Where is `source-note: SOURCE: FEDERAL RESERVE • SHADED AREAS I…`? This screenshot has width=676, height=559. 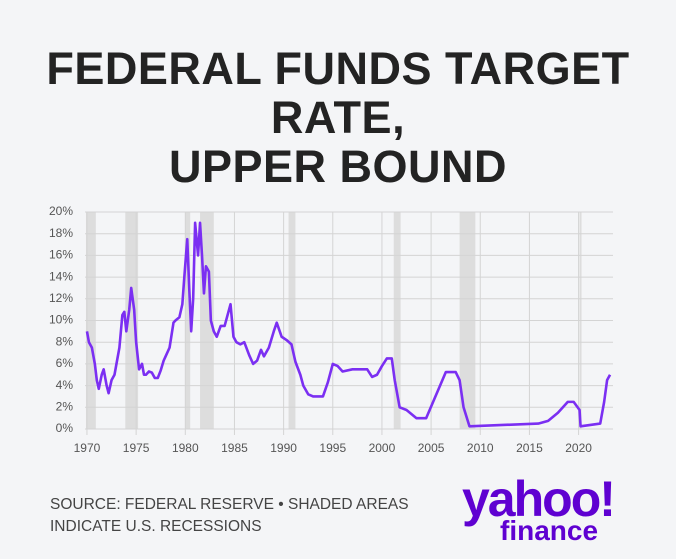 source-note: SOURCE: FEDERAL RESERVE • SHADED AREAS I… is located at coordinates (229, 515).